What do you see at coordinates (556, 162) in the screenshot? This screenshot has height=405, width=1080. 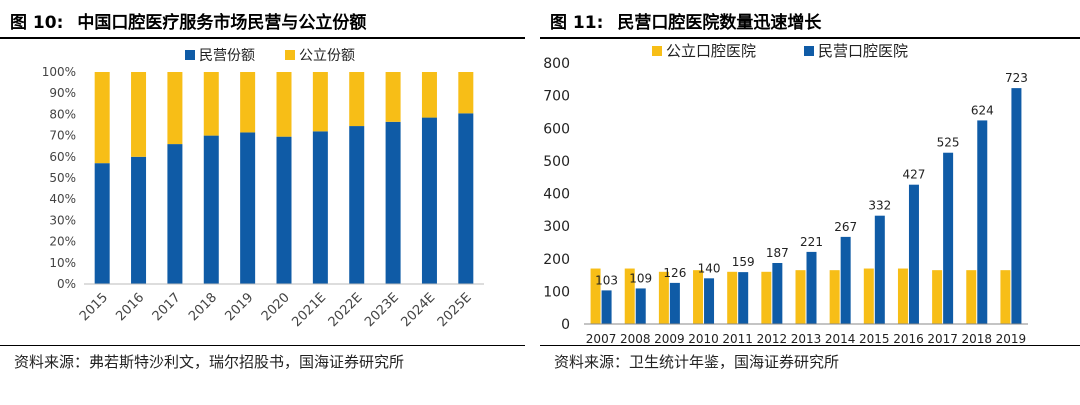 I see `y-tick-label: 500` at bounding box center [556, 162].